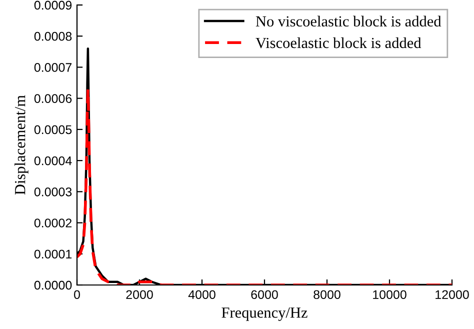 Image resolution: width=474 pixels, height=329 pixels. What do you see at coordinates (53, 285) in the screenshot?
I see `y-tick-label: 0.0000` at bounding box center [53, 285].